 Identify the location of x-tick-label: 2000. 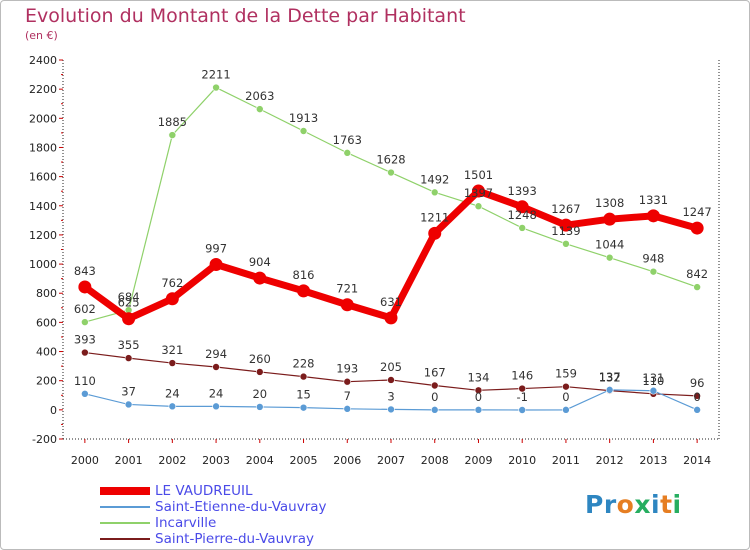
(85, 460).